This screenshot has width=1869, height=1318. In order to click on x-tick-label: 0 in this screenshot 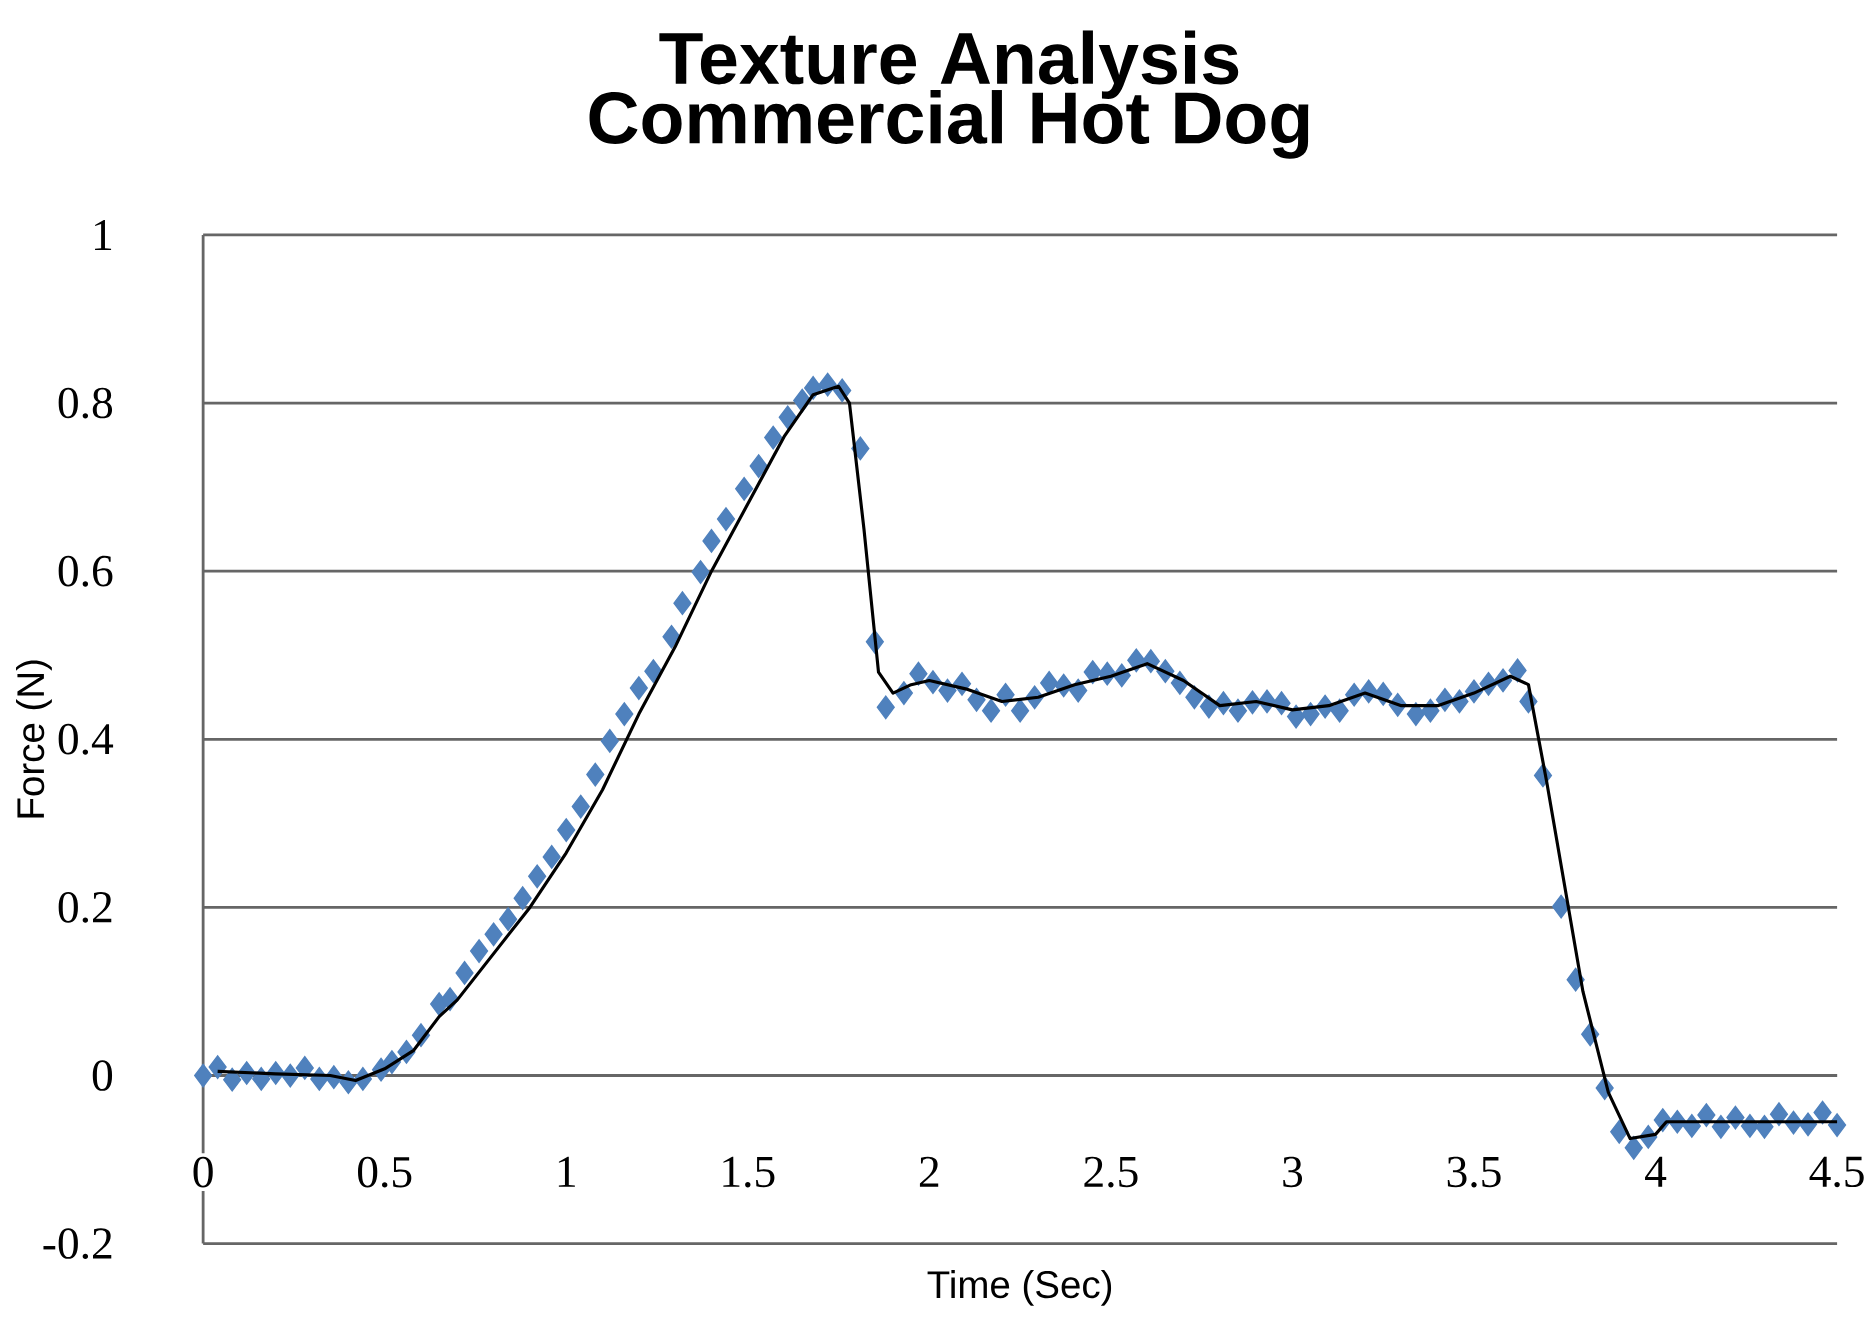, I will do `click(203, 1172)`.